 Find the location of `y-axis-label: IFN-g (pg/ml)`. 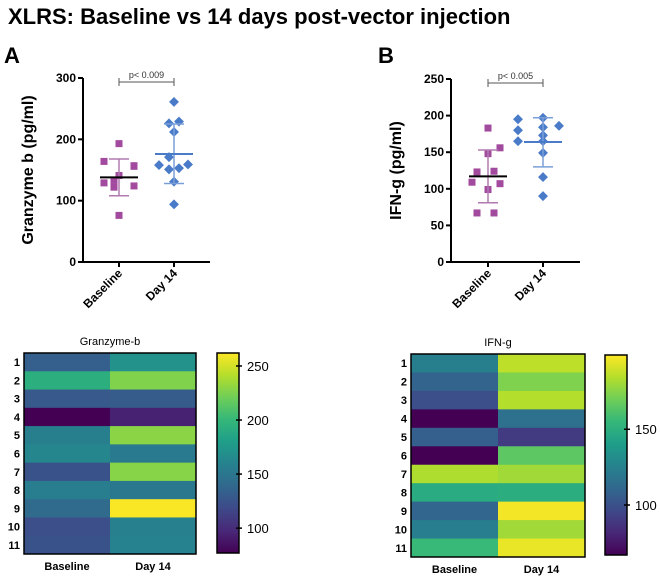

y-axis-label: IFN-g (pg/ml) is located at coordinates (396, 170).